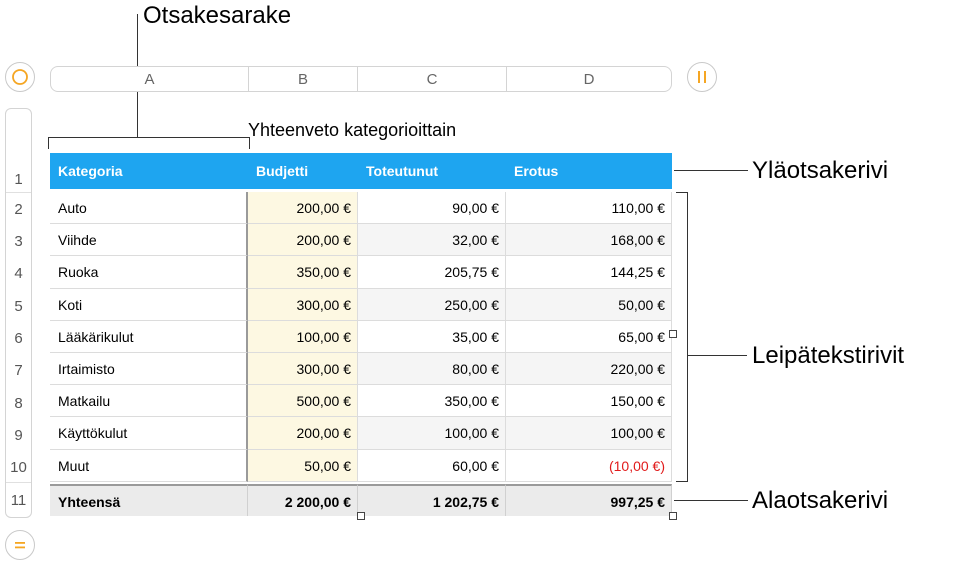  What do you see at coordinates (18, 435) in the screenshot?
I see `row-number-9: 9` at bounding box center [18, 435].